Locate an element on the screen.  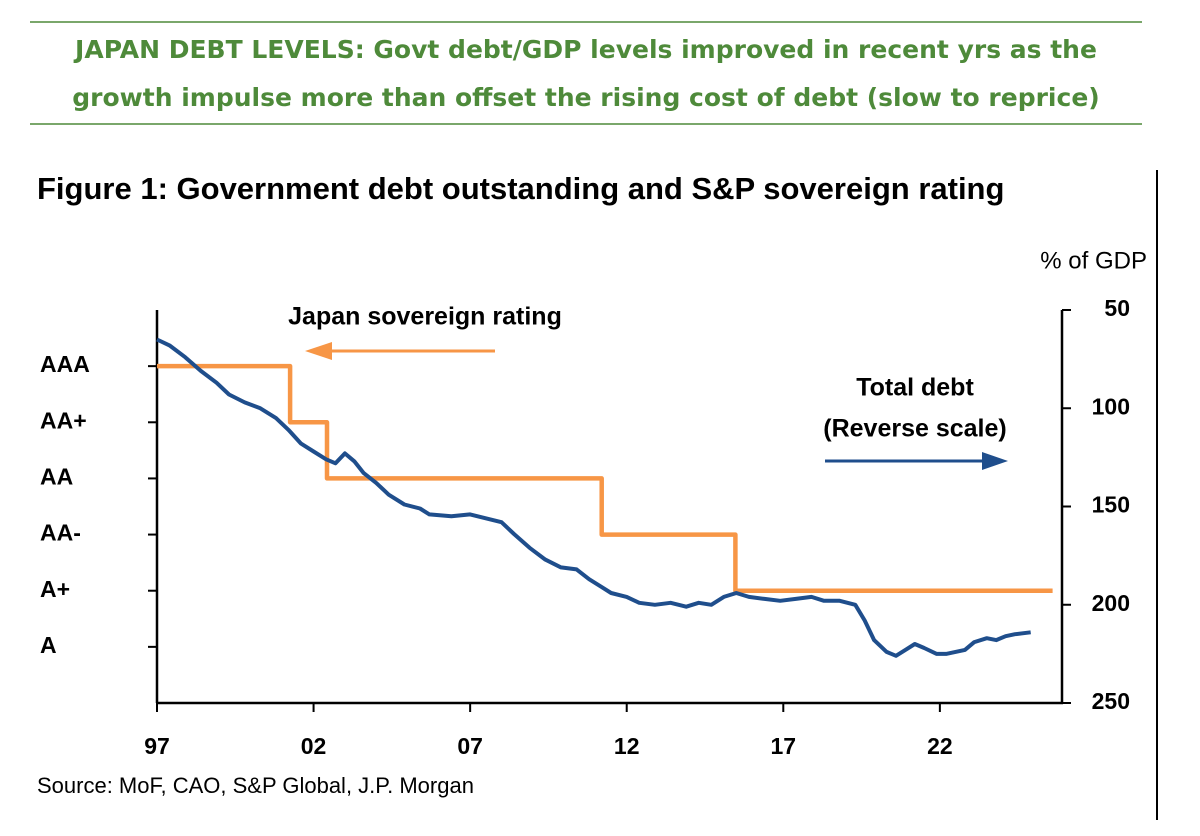
x-tick-label: 12 is located at coordinates (627, 746).